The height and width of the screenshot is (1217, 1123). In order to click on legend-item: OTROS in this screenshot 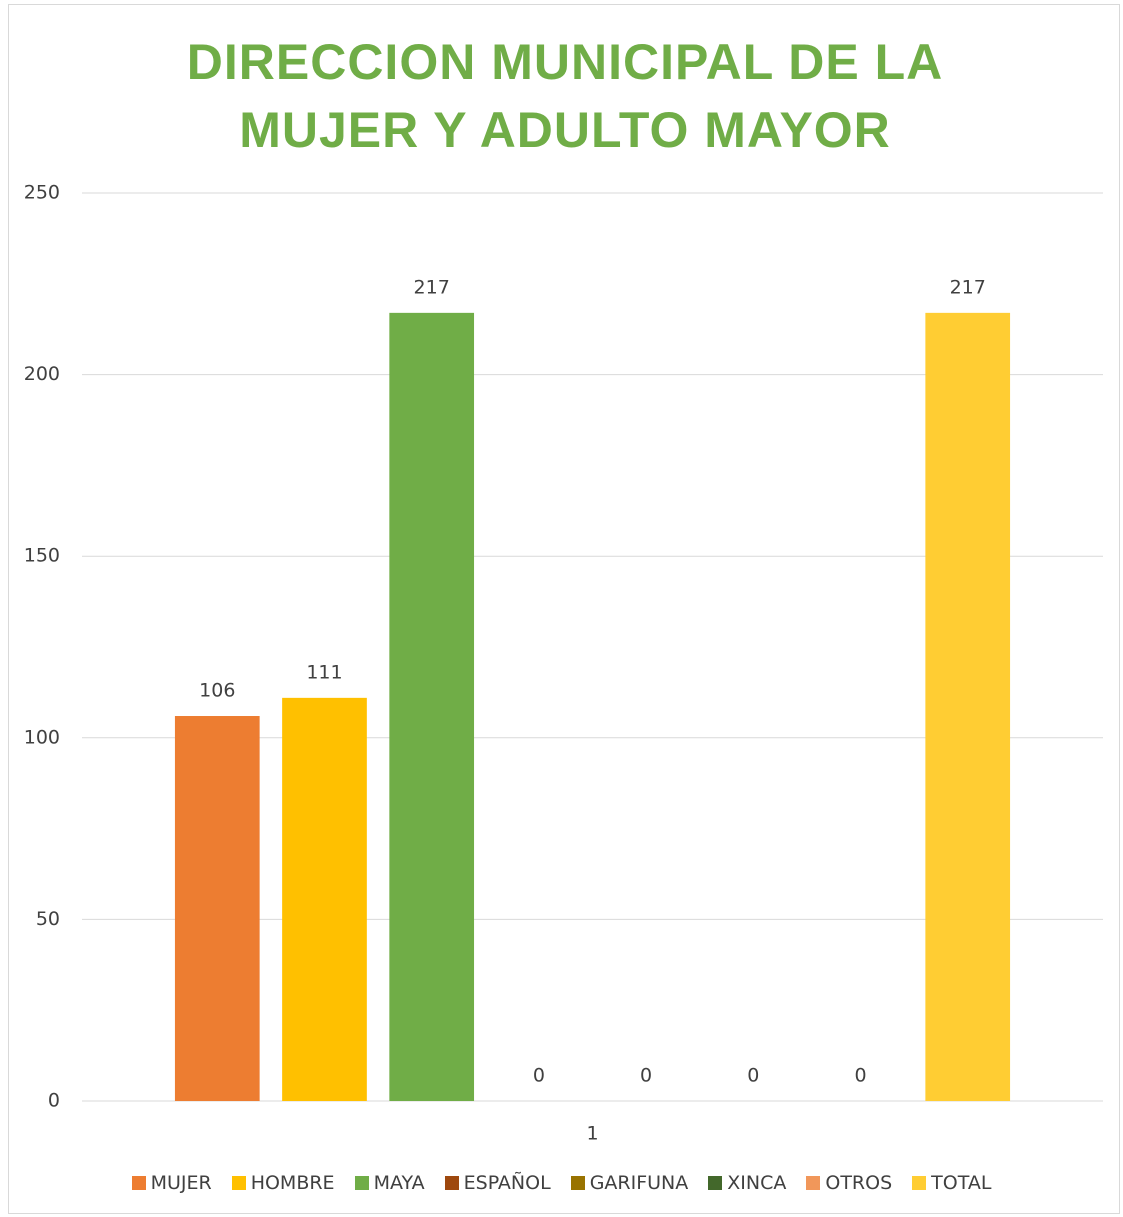, I will do `click(849, 1183)`.